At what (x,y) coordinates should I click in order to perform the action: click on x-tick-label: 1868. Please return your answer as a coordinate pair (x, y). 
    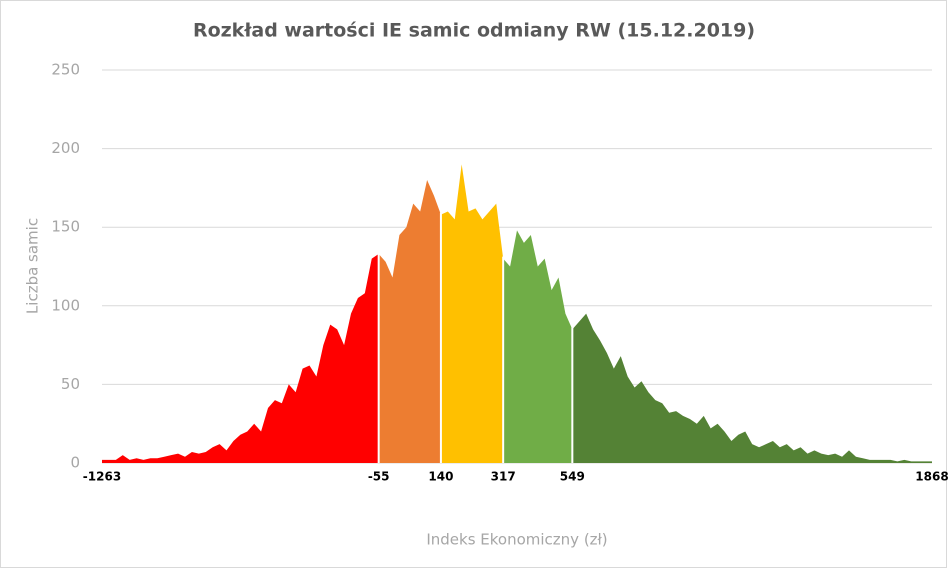
    Looking at the image, I should click on (931, 477).